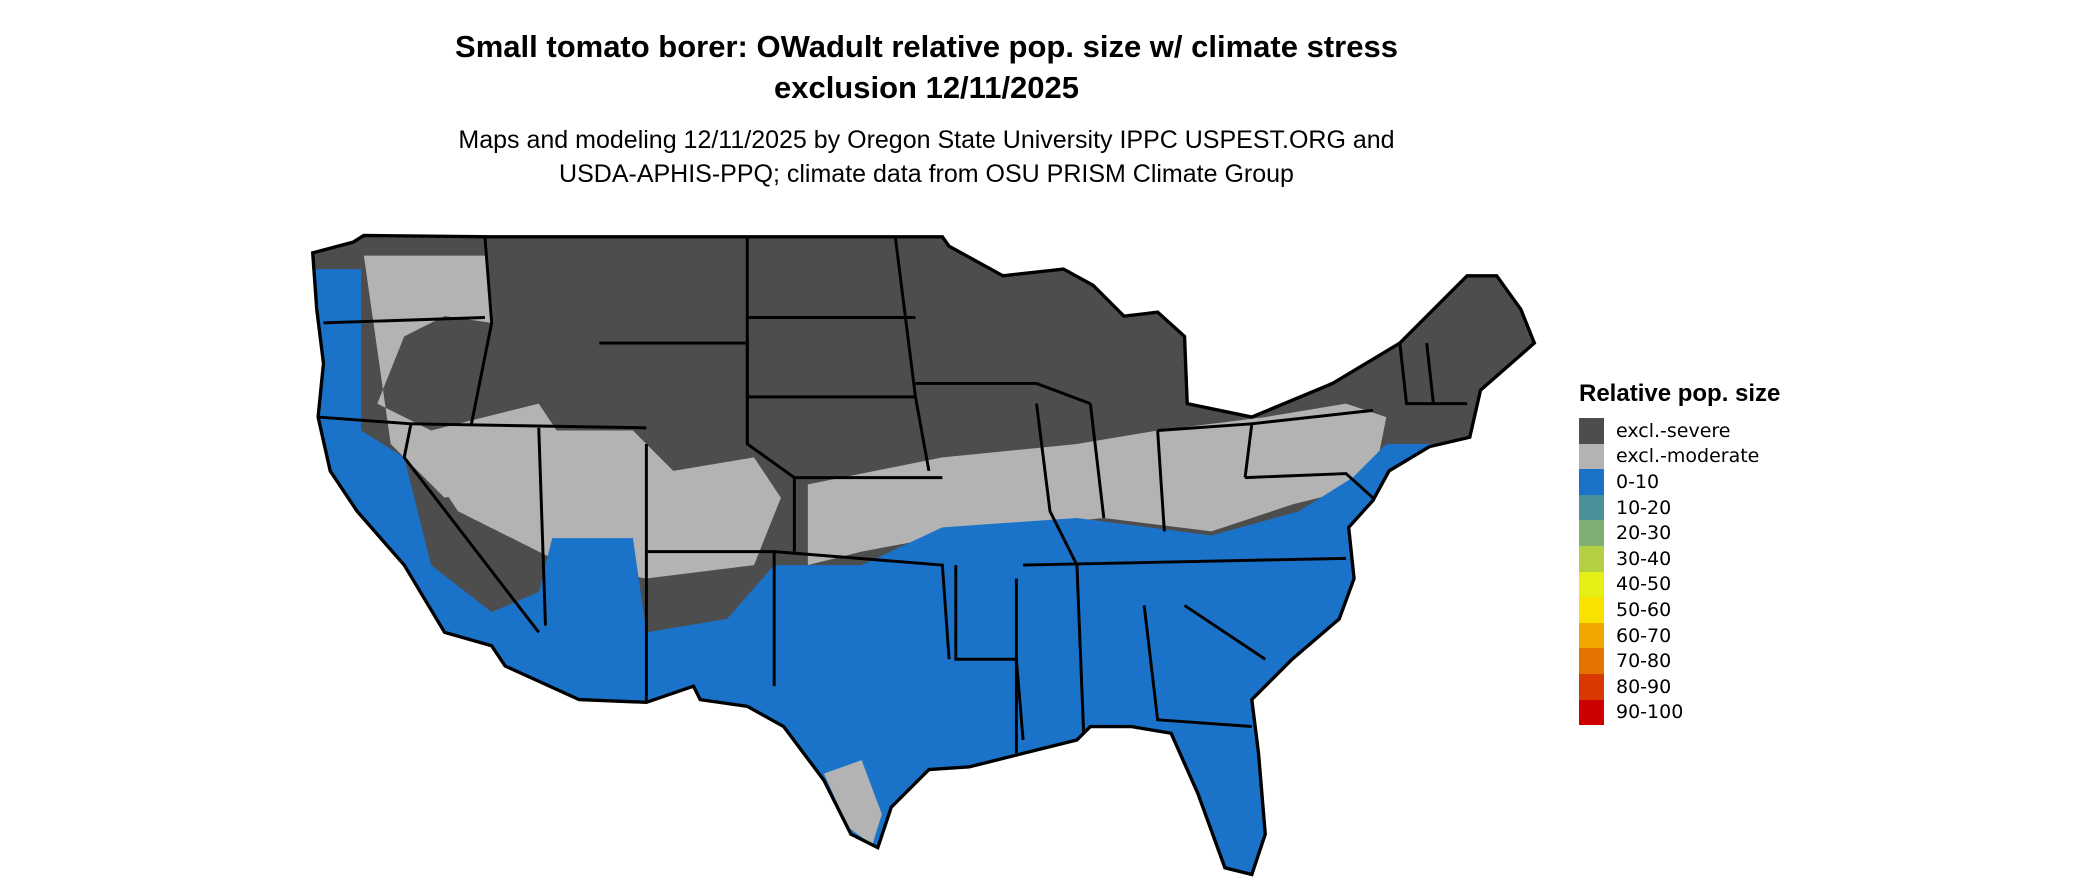 The image size is (2100, 892). What do you see at coordinates (1679, 635) in the screenshot?
I see `legend-item: 60-70` at bounding box center [1679, 635].